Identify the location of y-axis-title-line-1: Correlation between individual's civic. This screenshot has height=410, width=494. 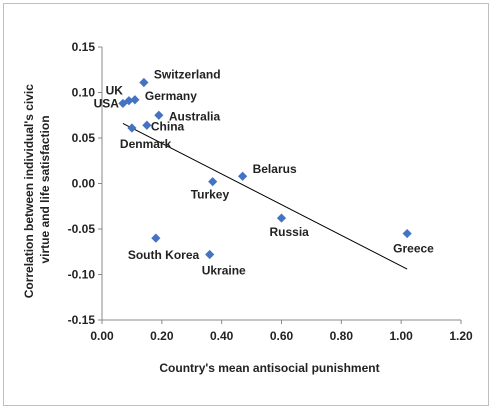
(29, 191).